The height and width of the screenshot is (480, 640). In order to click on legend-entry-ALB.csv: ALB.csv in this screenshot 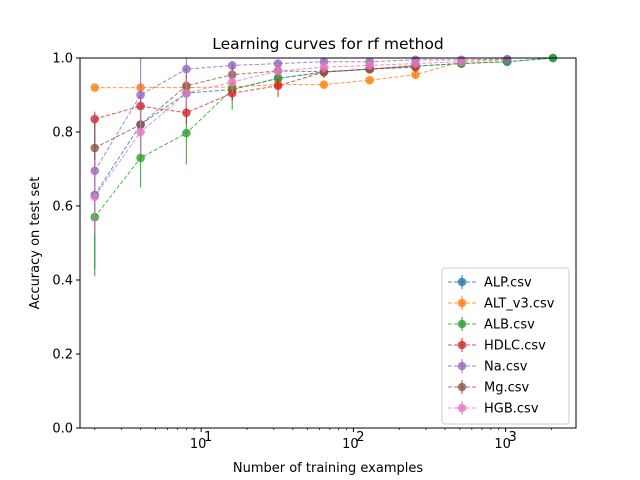, I will do `click(491, 325)`.